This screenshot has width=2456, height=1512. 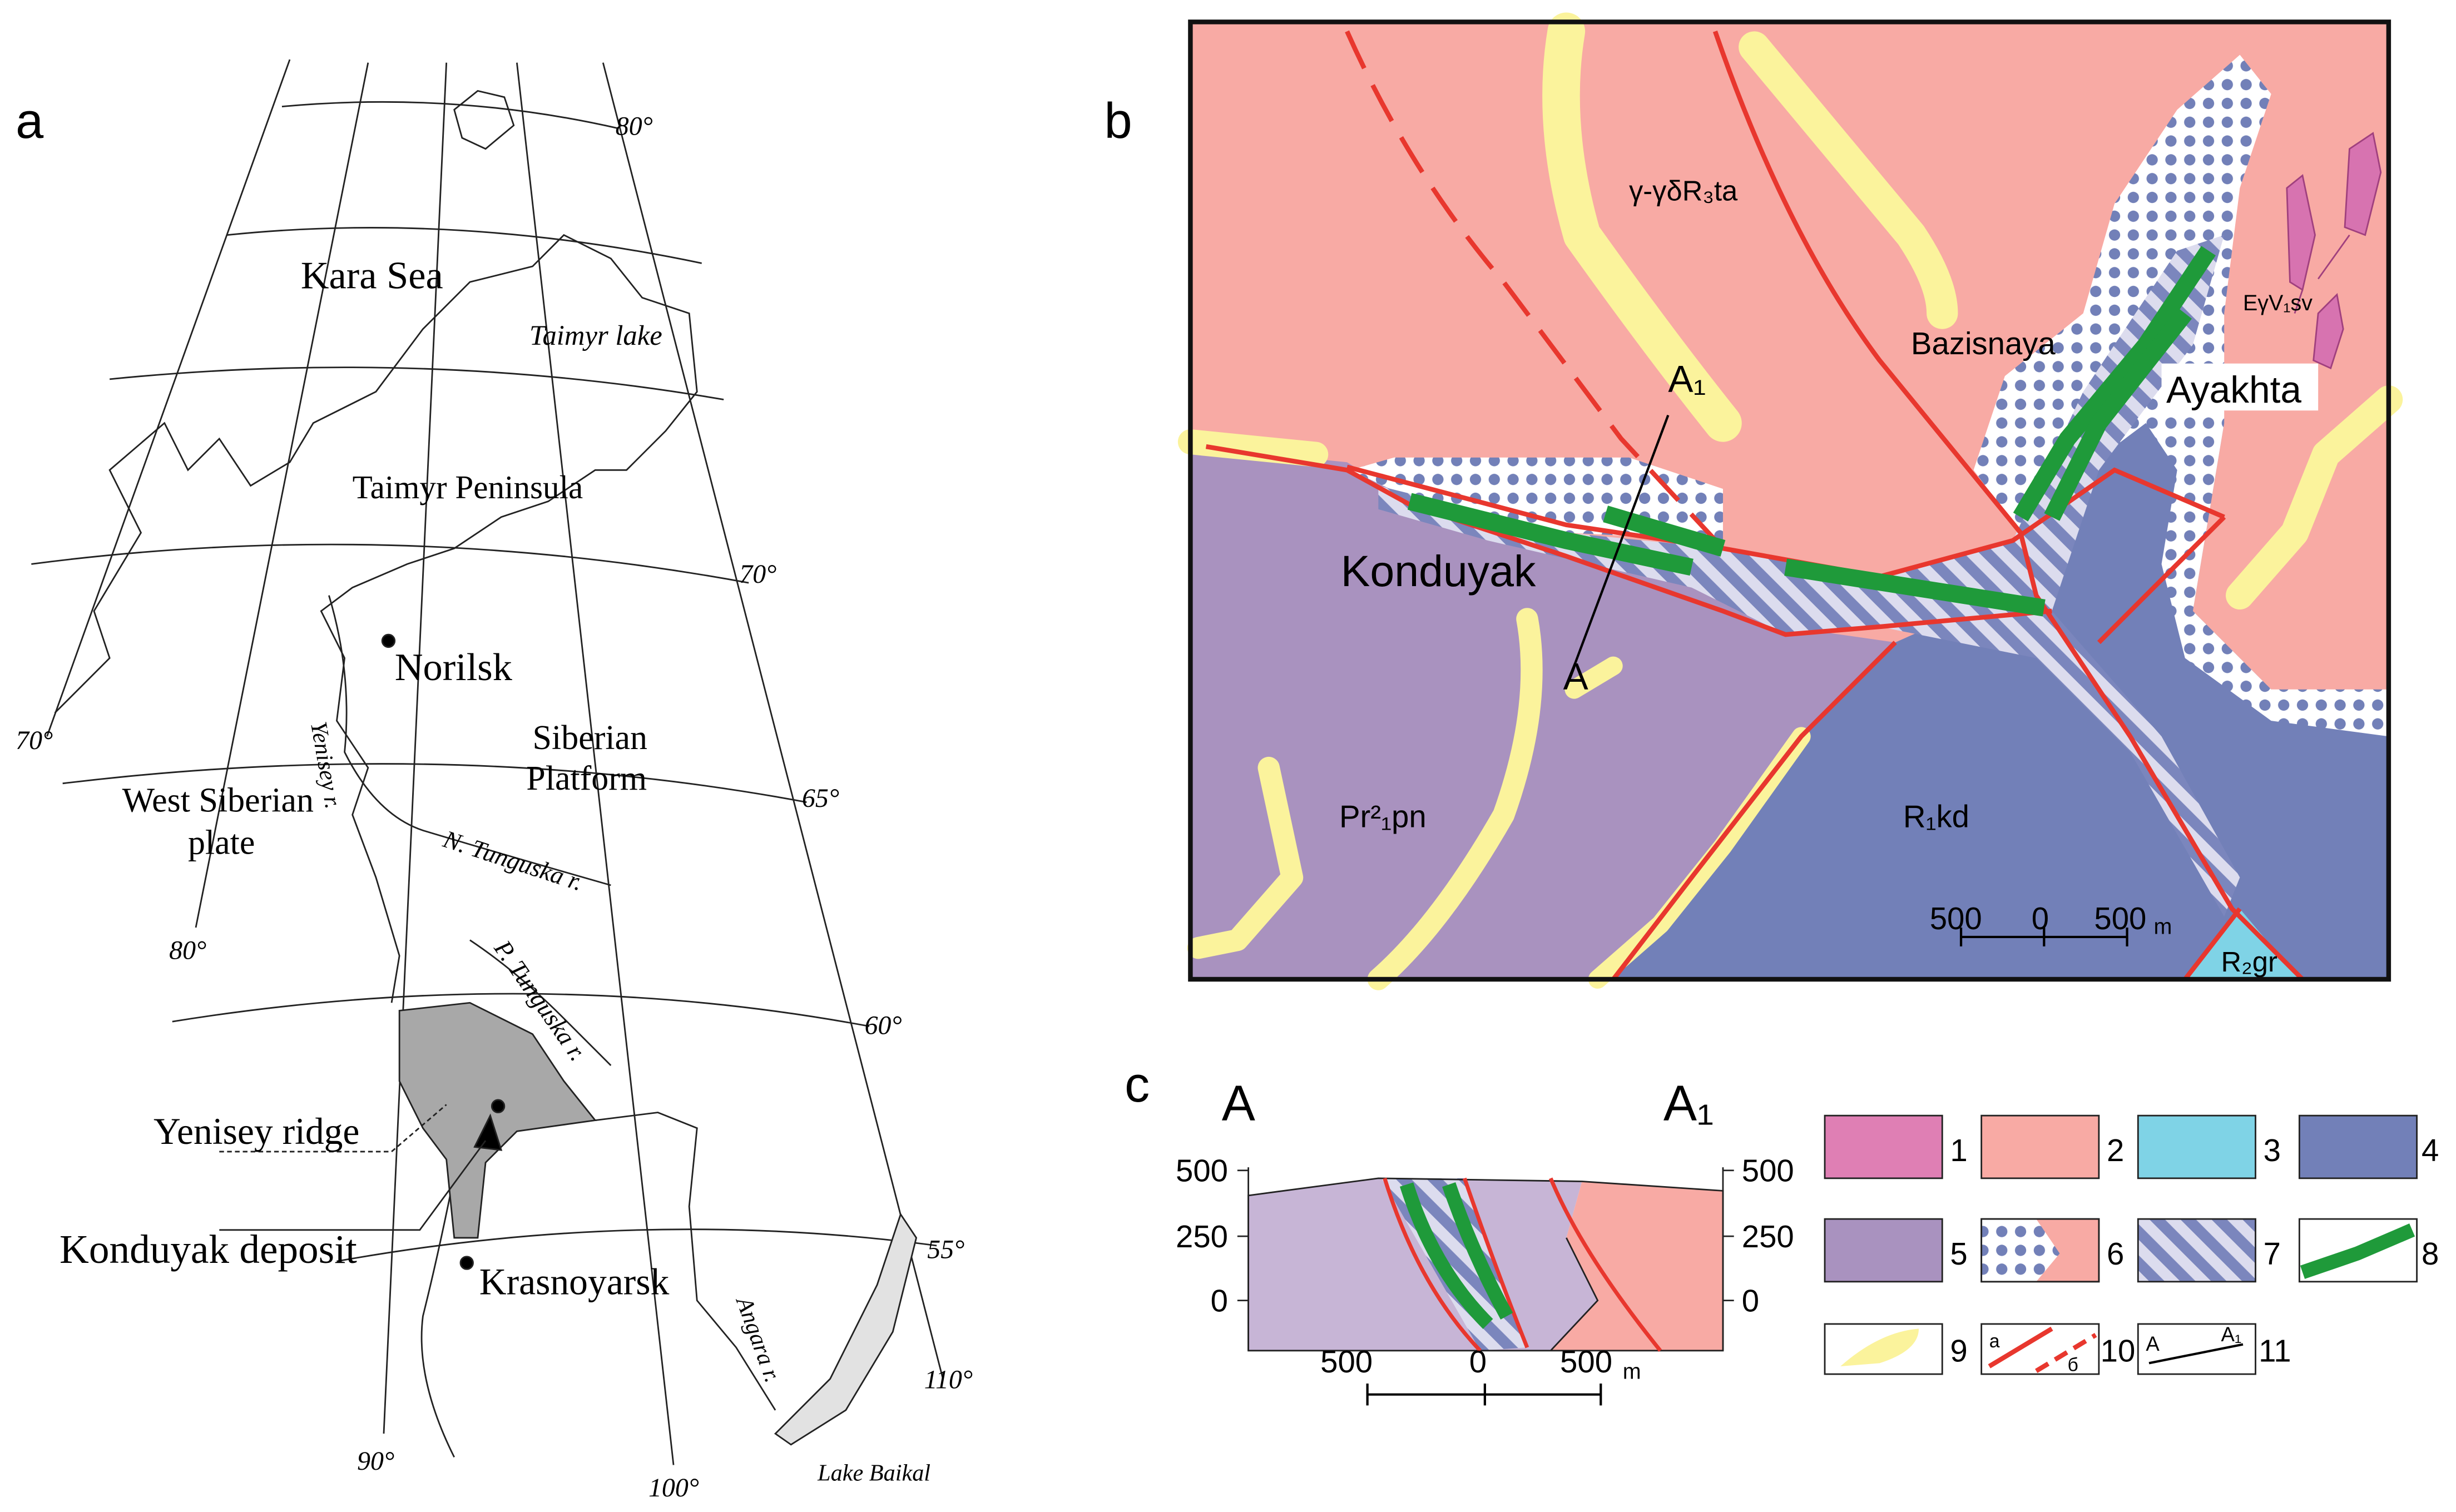 I want to click on island, so click(x=484, y=120).